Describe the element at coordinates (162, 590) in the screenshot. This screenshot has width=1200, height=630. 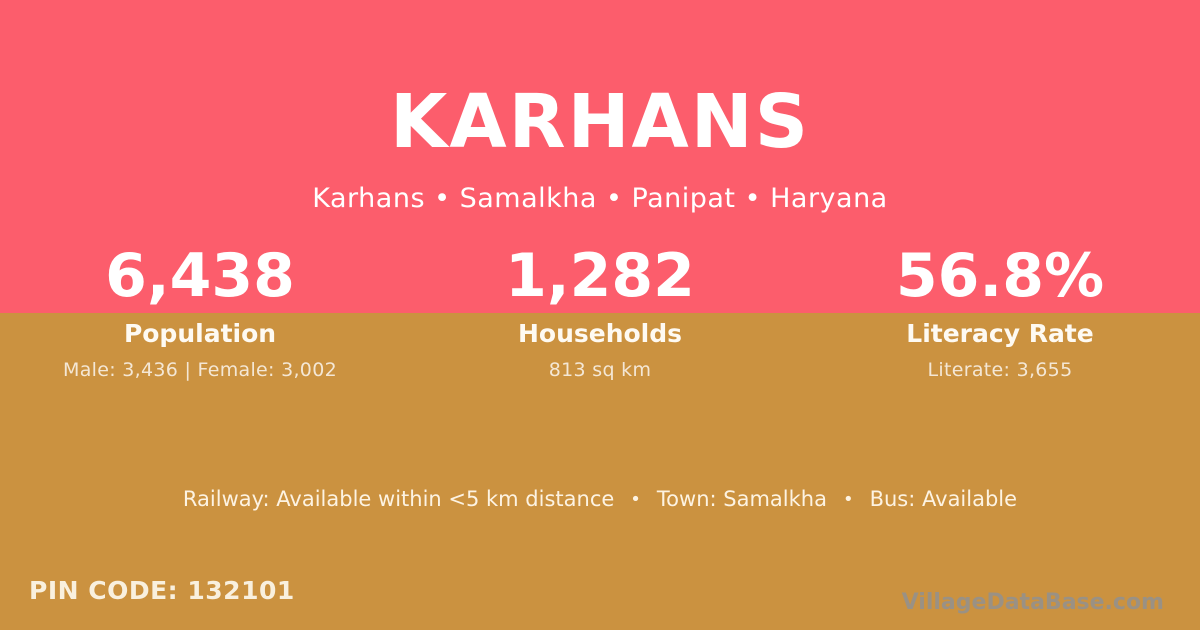
I see `pin-code: PIN CODE: 132101` at that location.